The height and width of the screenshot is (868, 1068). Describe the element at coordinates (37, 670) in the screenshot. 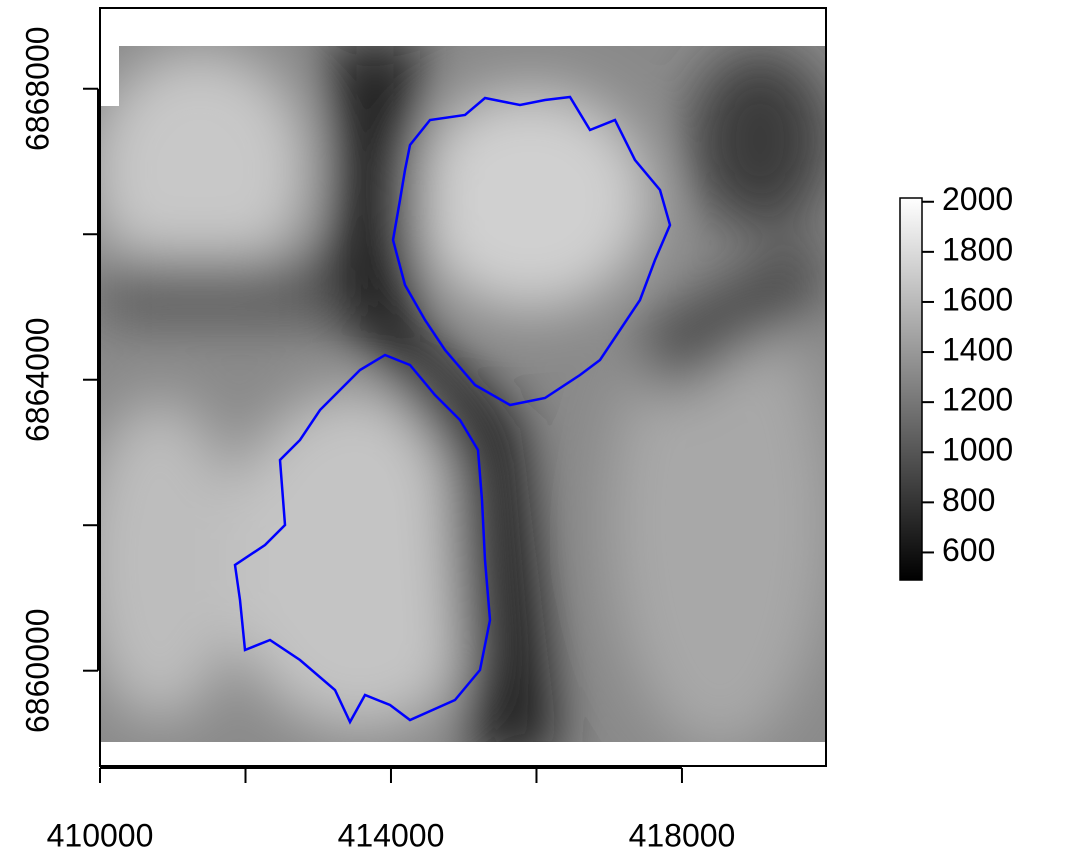

I see `y-tick-label: 6860000` at that location.